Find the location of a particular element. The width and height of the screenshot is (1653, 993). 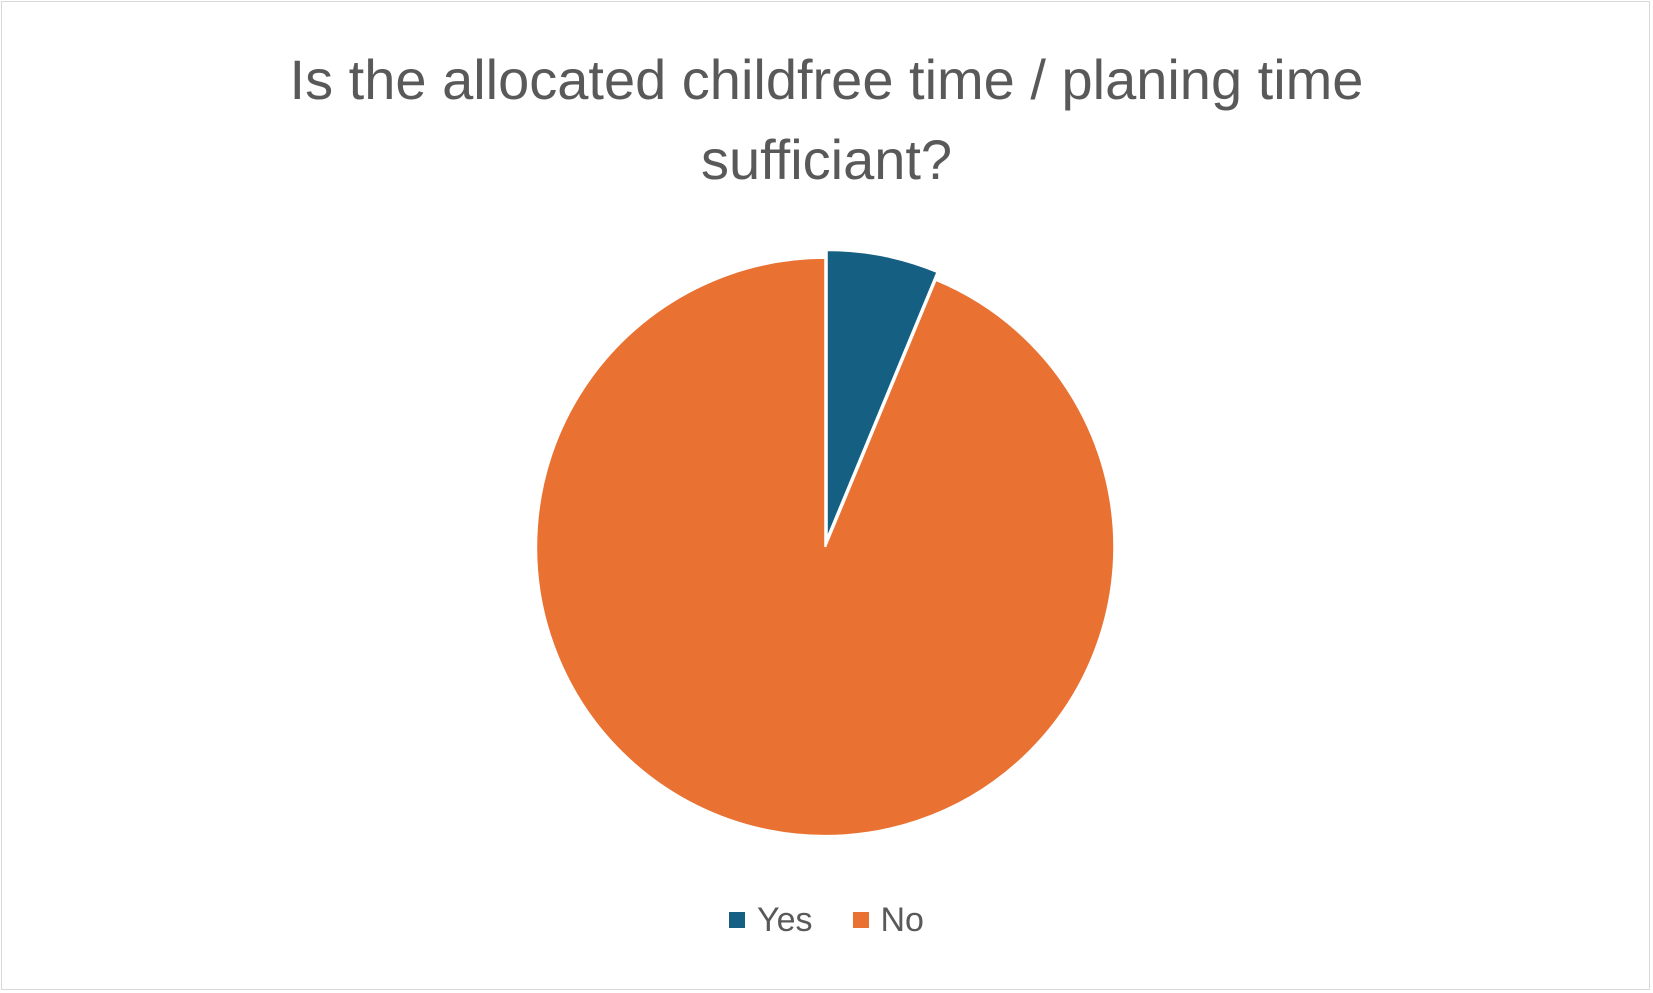

legend-swatch-yes is located at coordinates (737, 920).